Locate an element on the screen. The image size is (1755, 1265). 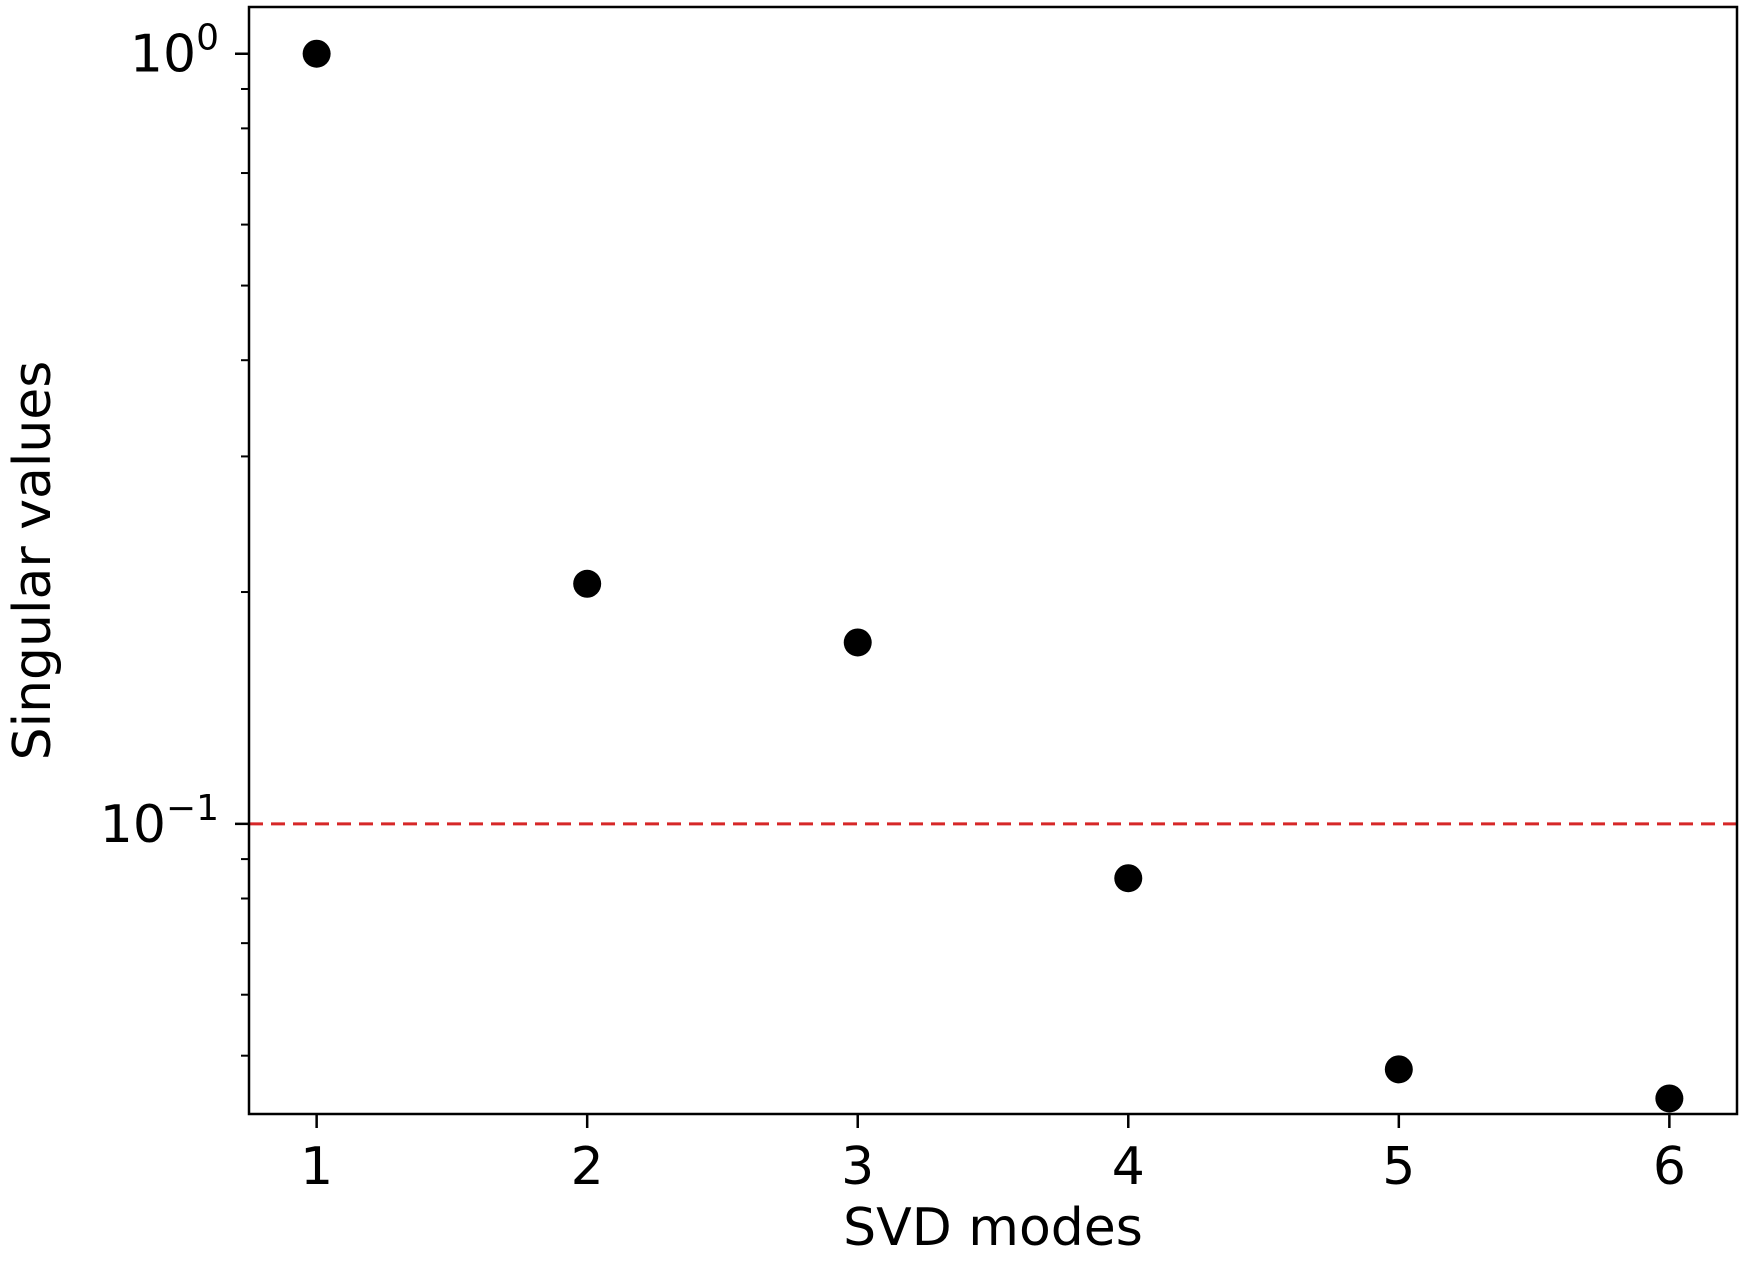
x-tick-label: 3 is located at coordinates (857, 1167).